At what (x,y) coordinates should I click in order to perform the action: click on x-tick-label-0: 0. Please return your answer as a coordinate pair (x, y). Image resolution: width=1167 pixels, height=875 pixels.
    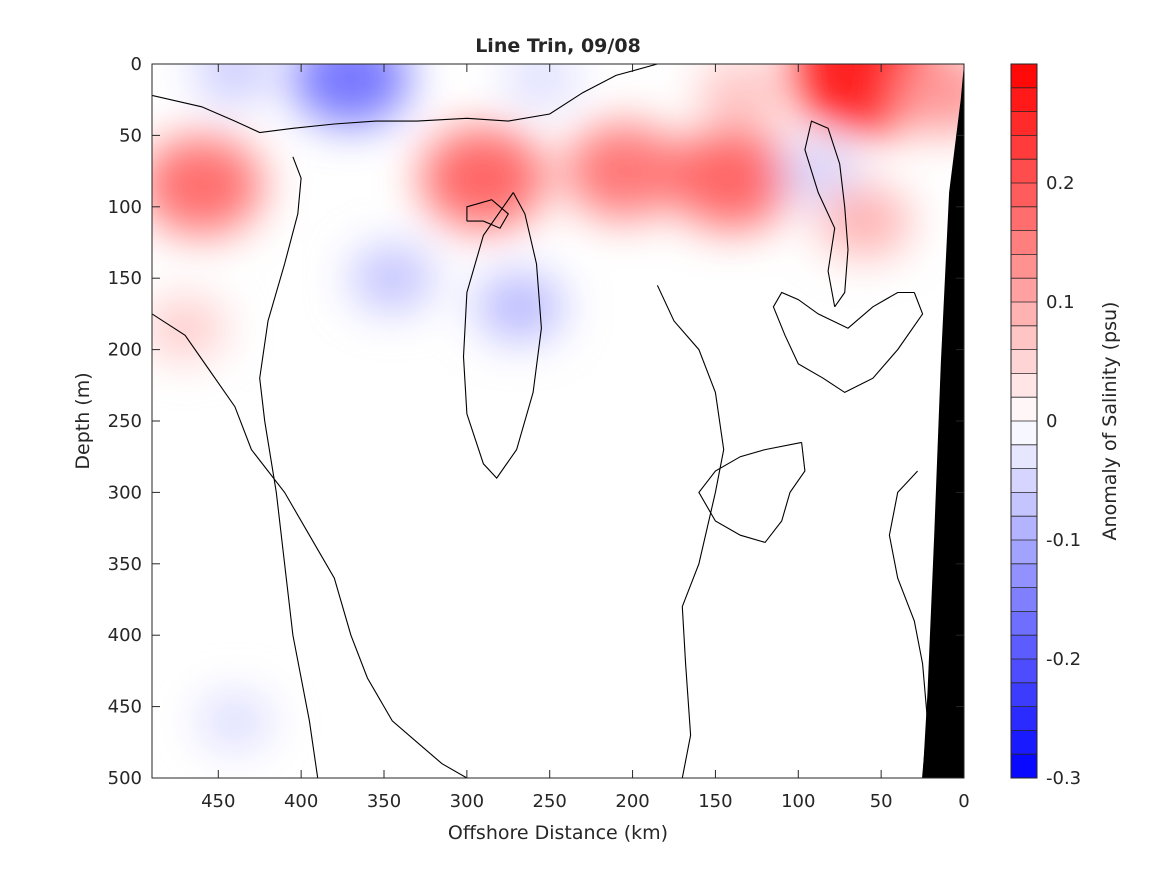
    Looking at the image, I should click on (963, 801).